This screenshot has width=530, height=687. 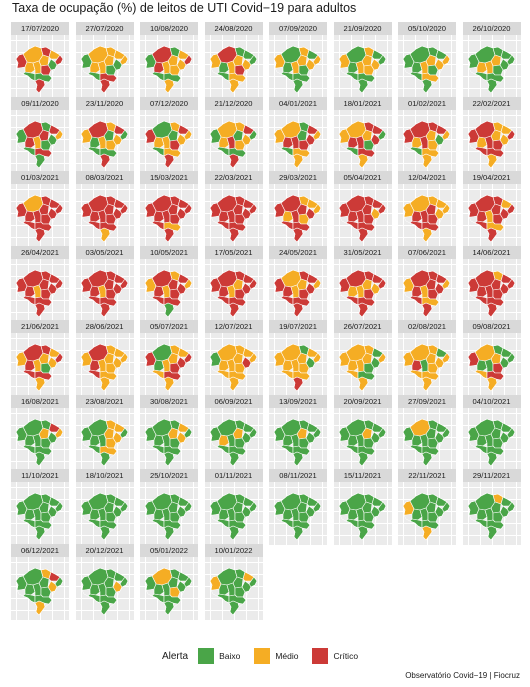 I want to click on map-panel: 09/08/2021, so click(x=491, y=358).